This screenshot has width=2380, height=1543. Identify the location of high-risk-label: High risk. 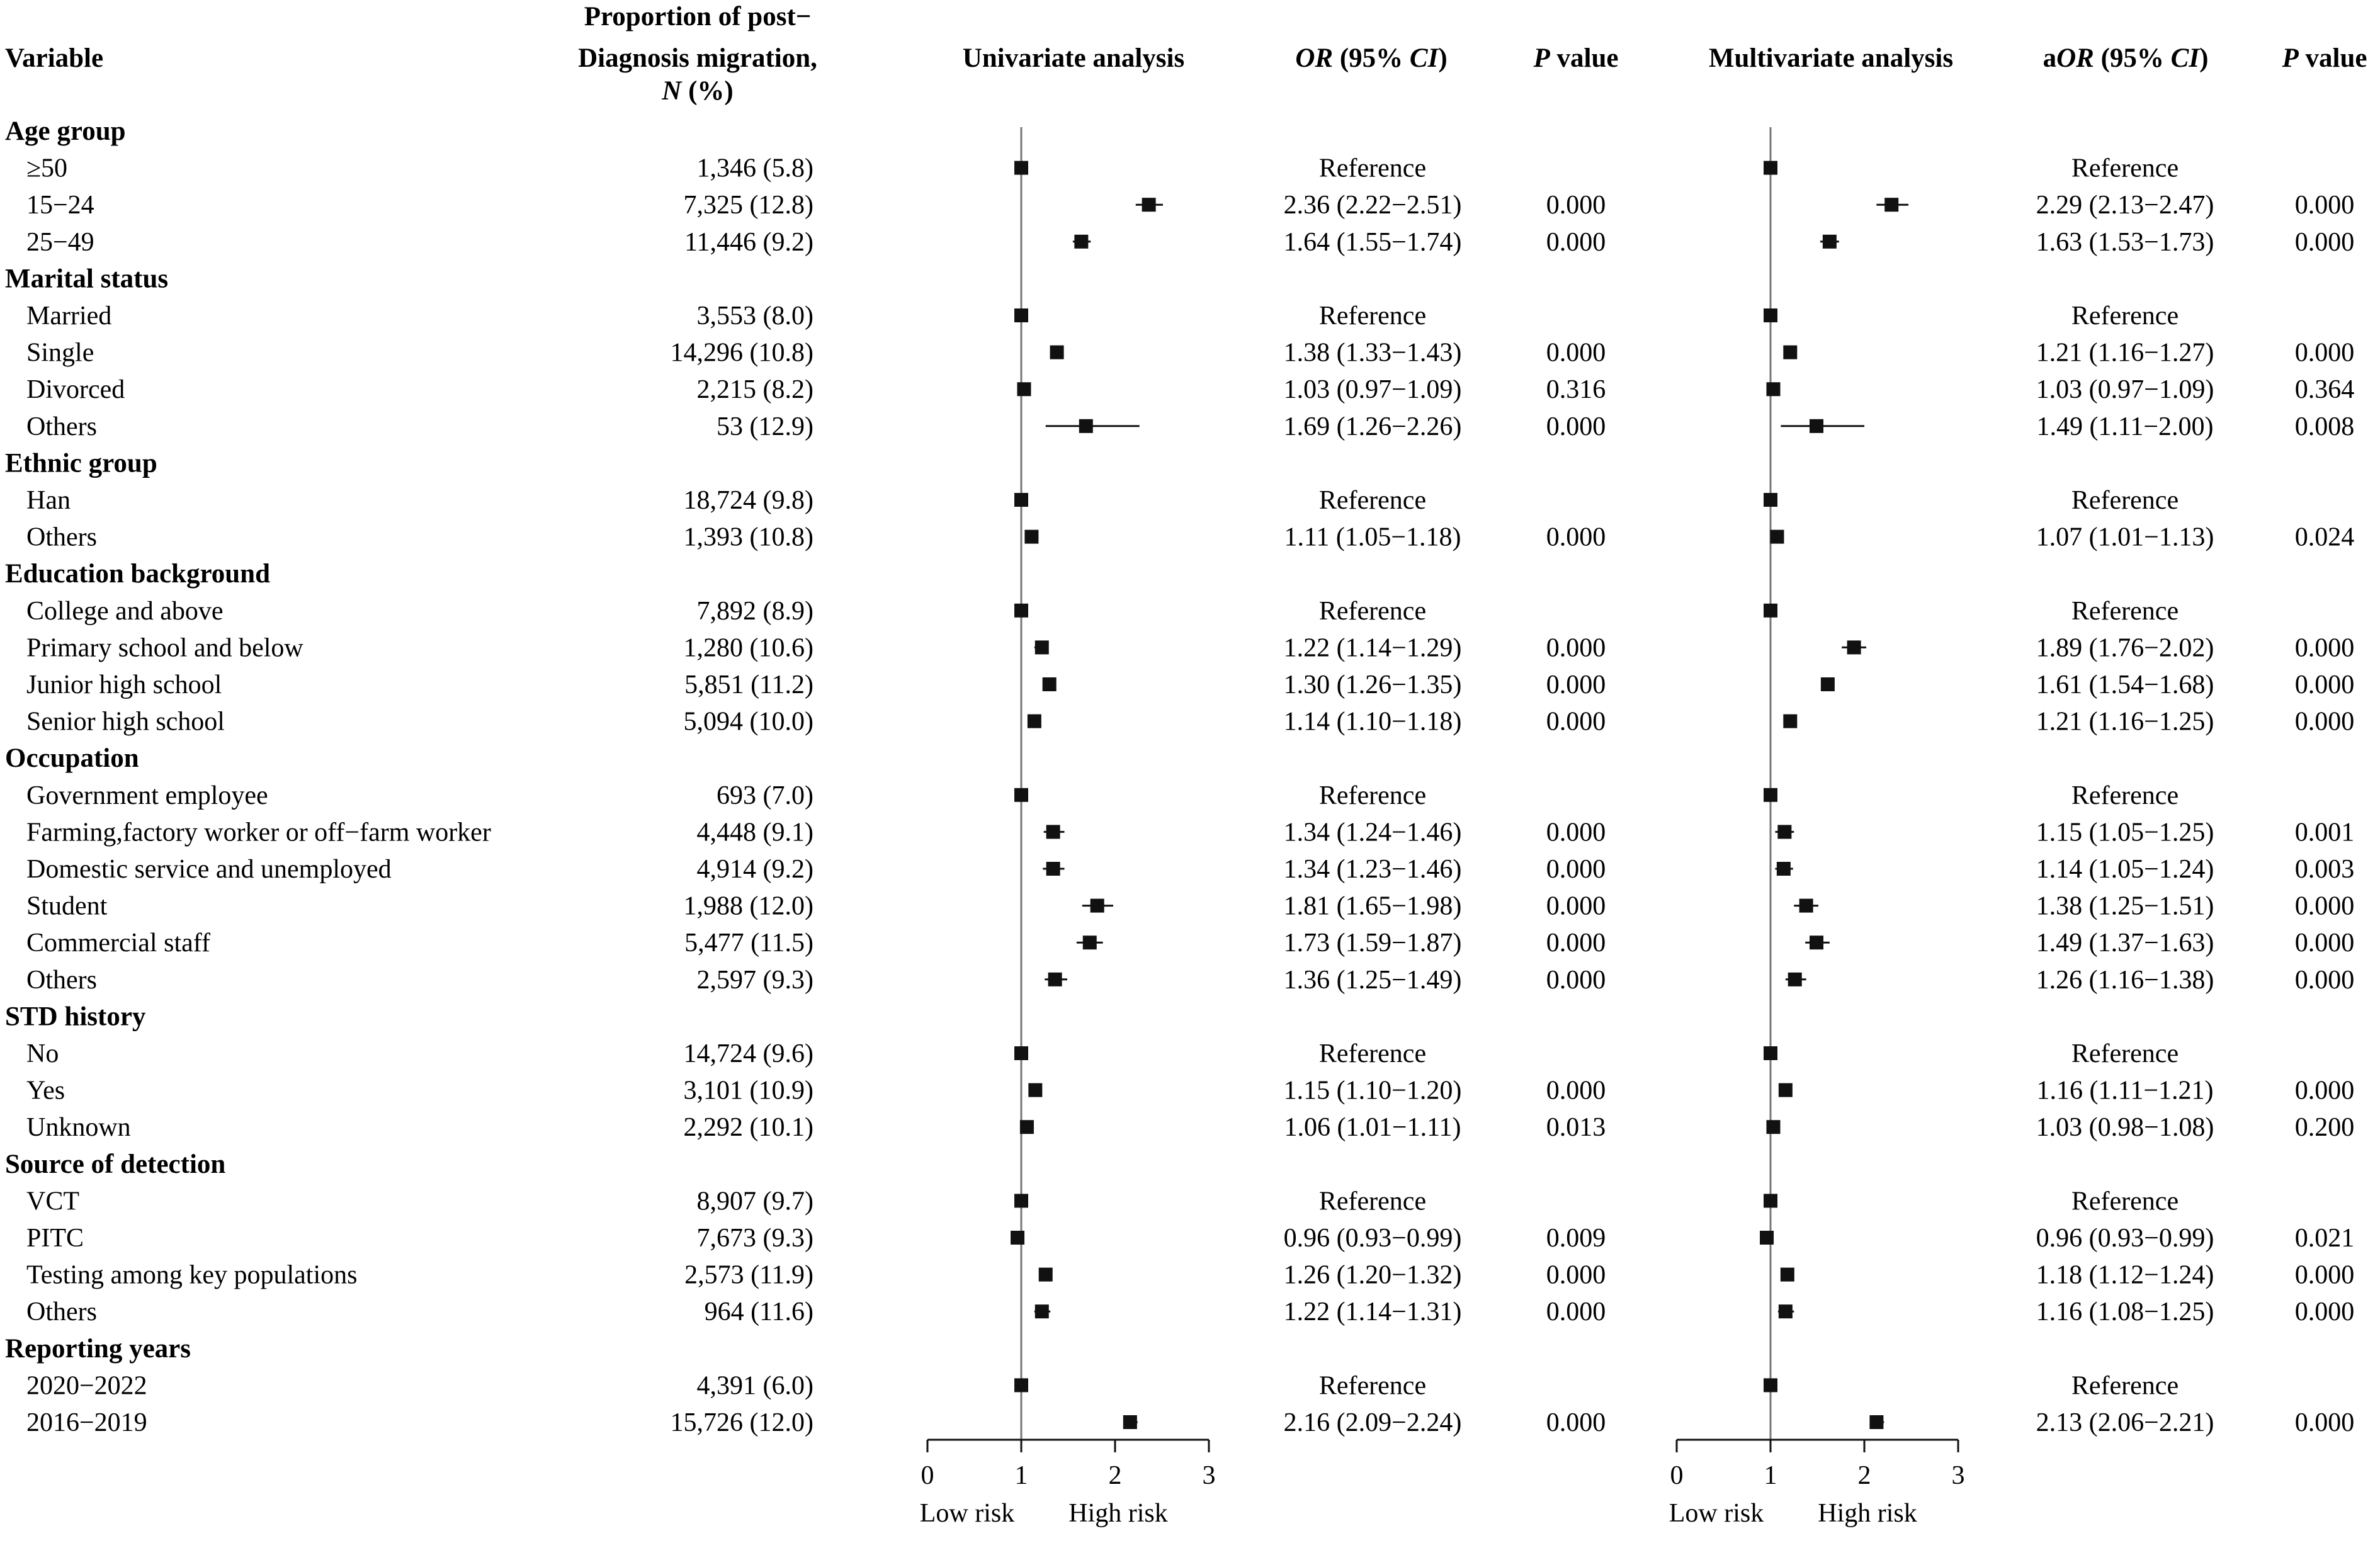
(1867, 1513).